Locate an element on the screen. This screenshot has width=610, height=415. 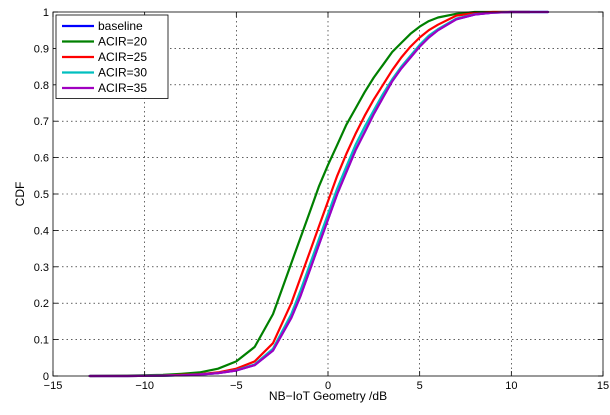
x-tick-label: −10 is located at coordinates (144, 386).